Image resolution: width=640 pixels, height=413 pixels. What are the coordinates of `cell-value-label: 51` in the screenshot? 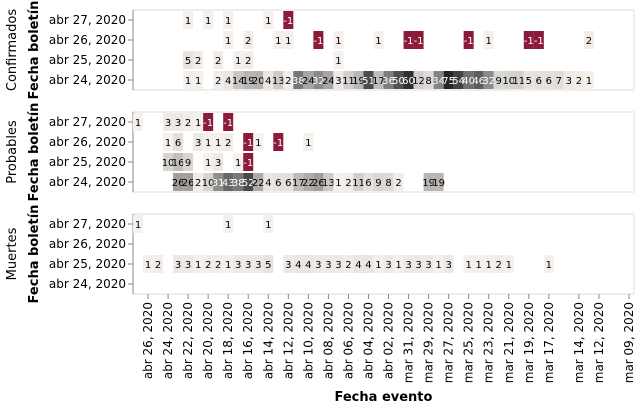 It's located at (368, 81).